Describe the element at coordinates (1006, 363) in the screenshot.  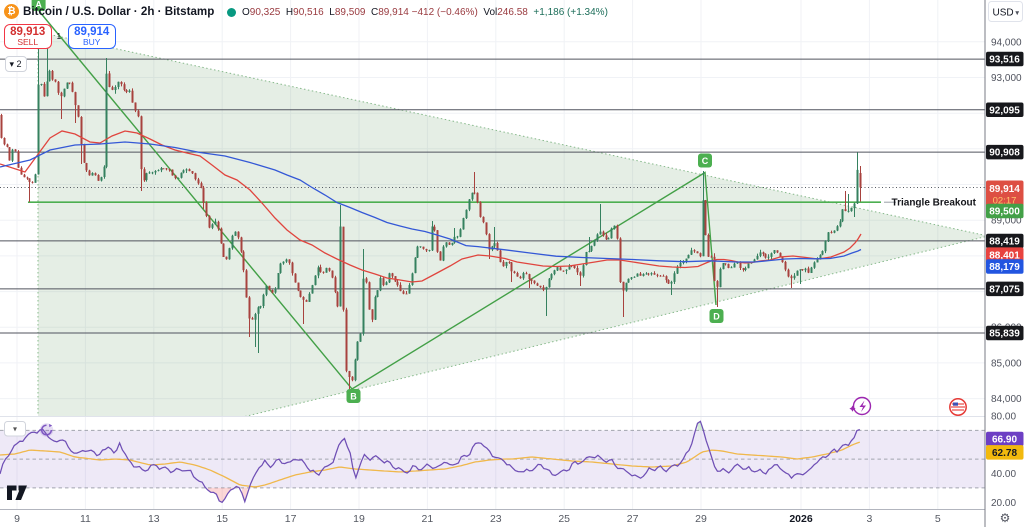
I see `svg-text: 85,000` at that location.